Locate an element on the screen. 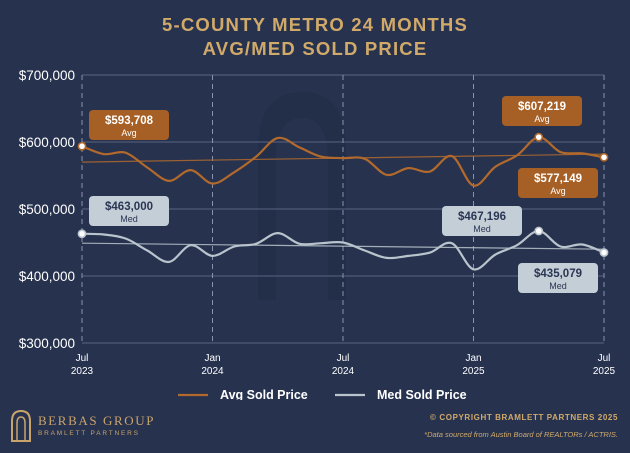 The height and width of the screenshot is (453, 630). callout-value: $577,149 is located at coordinates (558, 179).